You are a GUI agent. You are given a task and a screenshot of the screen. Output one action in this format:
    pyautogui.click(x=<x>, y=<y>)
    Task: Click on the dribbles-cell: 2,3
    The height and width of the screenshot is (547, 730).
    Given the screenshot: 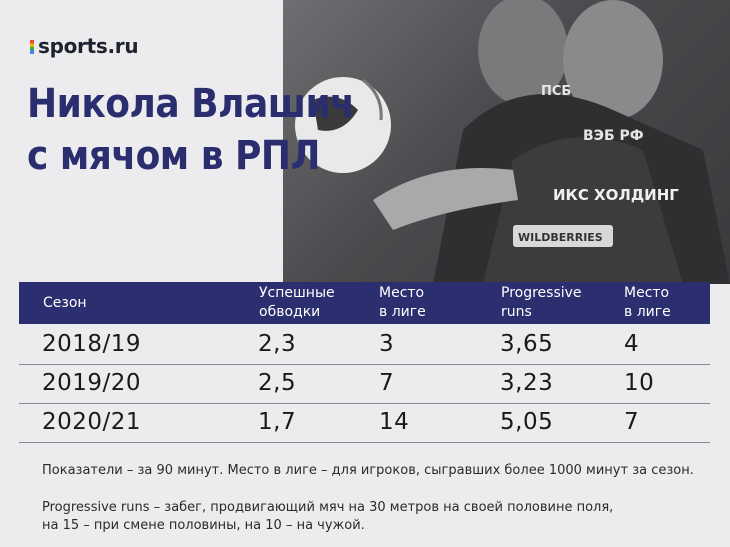 What is the action you would take?
    pyautogui.click(x=277, y=344)
    